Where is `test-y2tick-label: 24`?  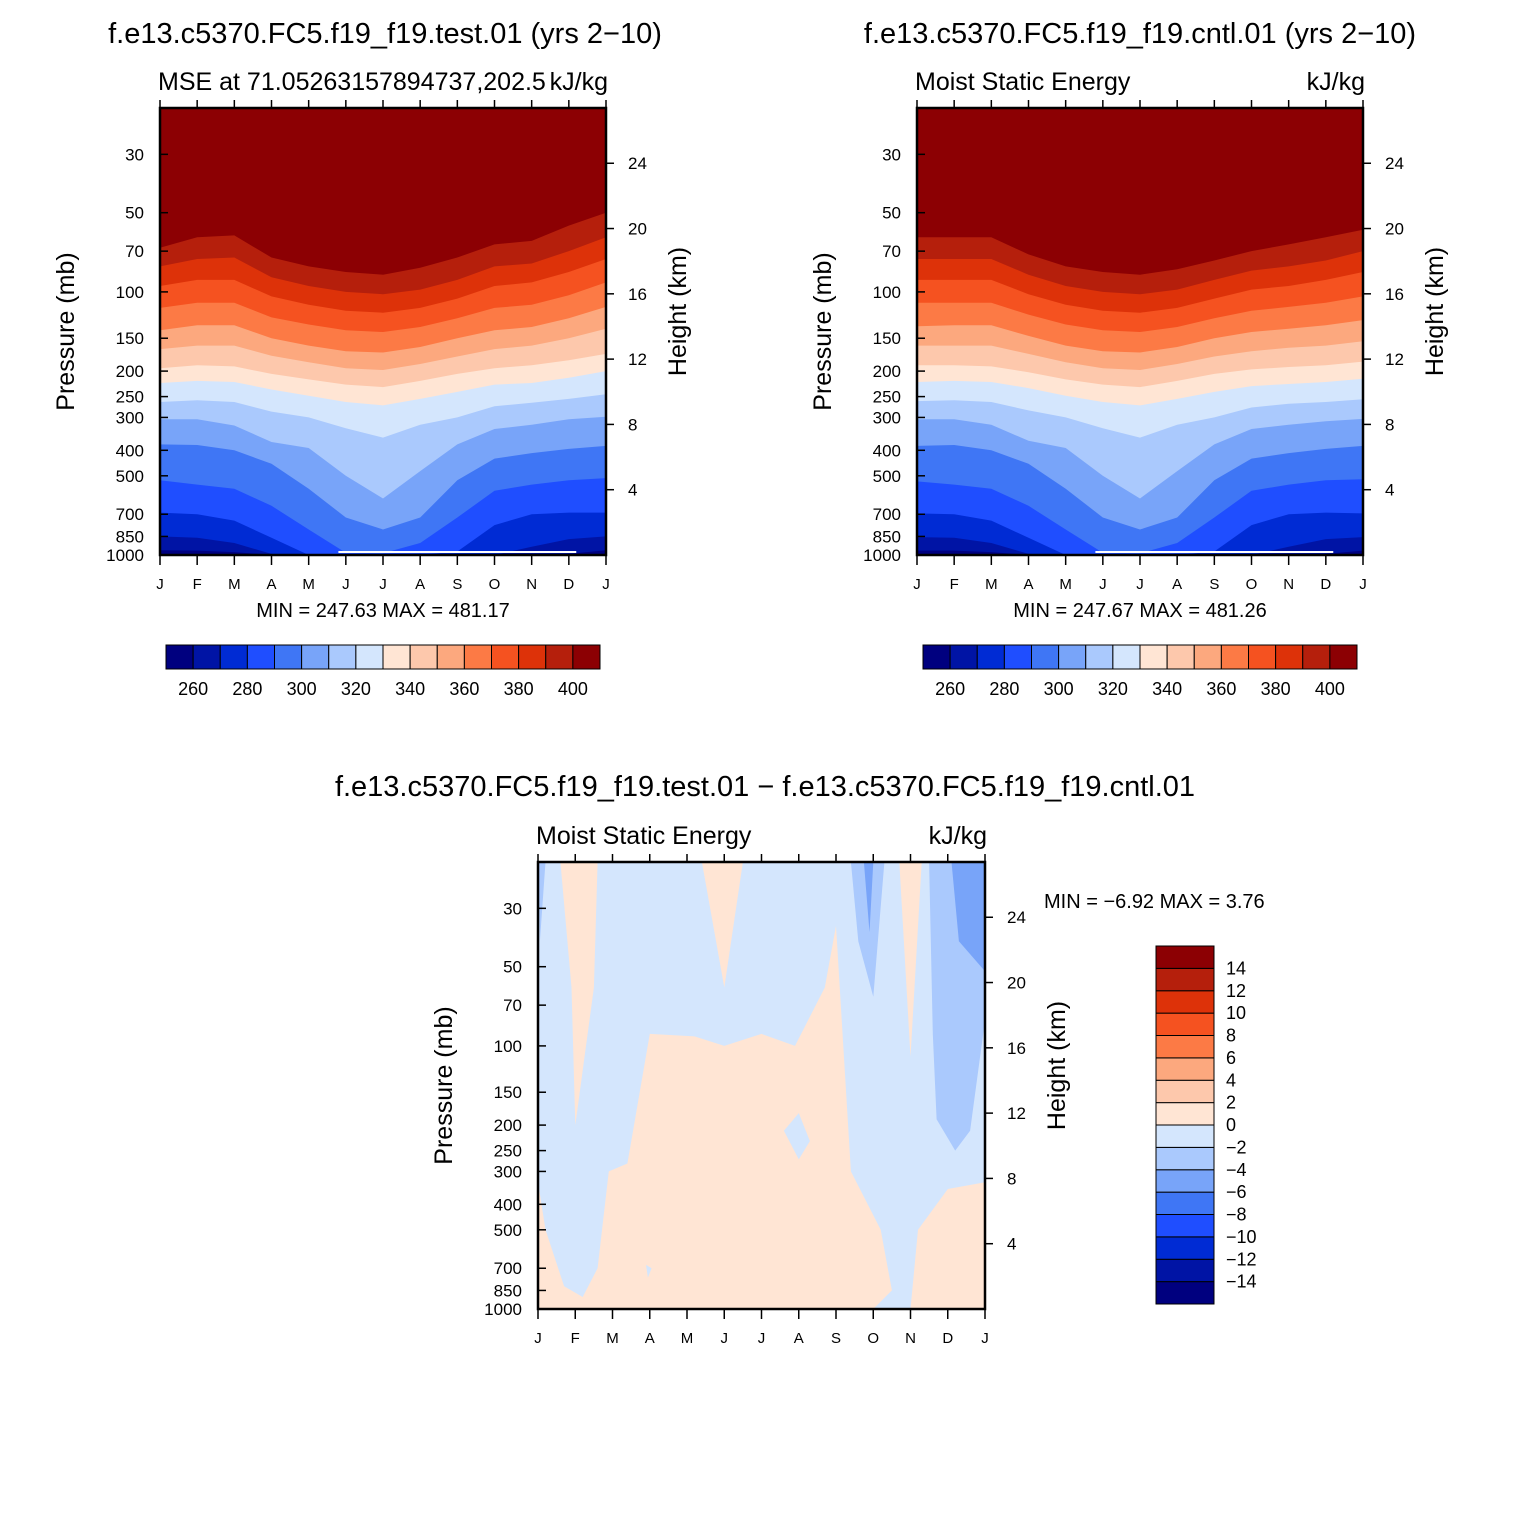 test-y2tick-label: 24 is located at coordinates (637, 163).